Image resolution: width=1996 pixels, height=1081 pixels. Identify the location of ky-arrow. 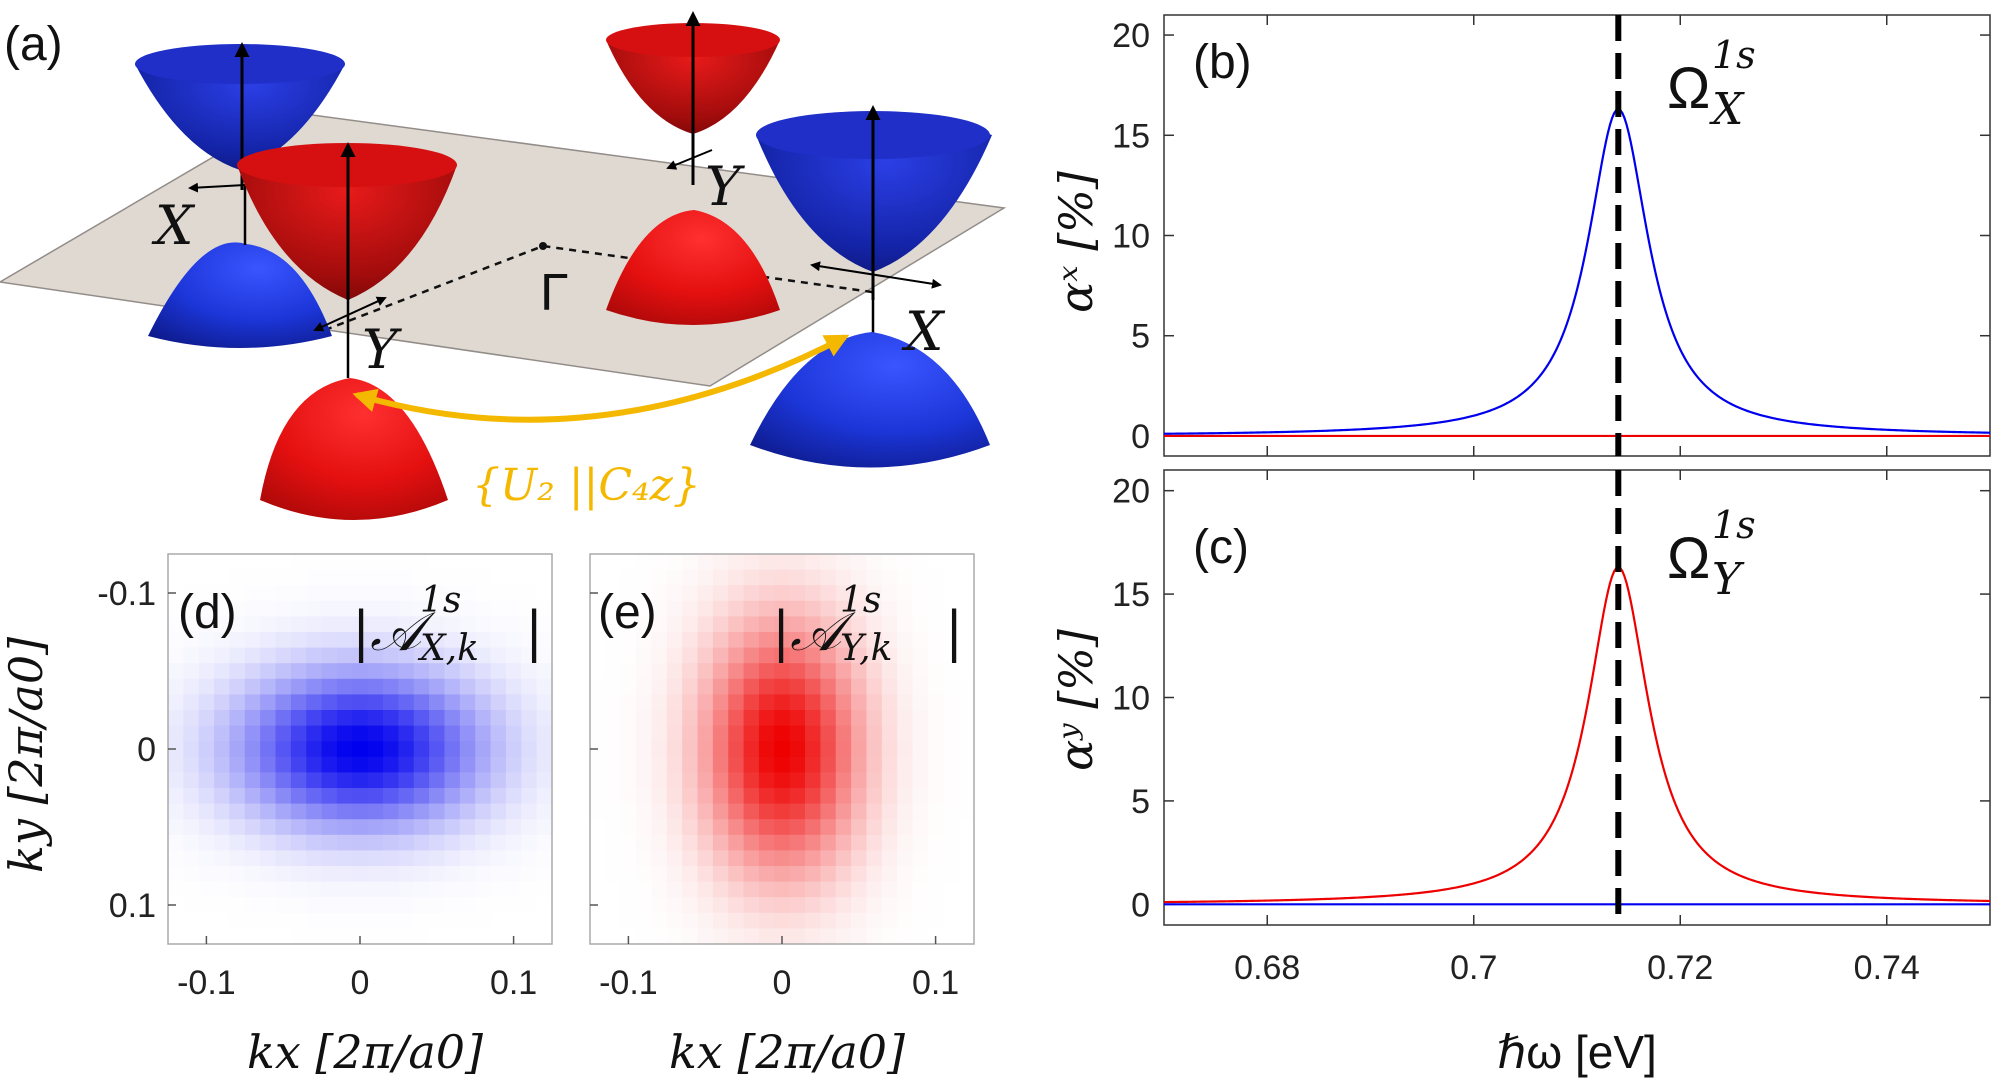
(689, 159).